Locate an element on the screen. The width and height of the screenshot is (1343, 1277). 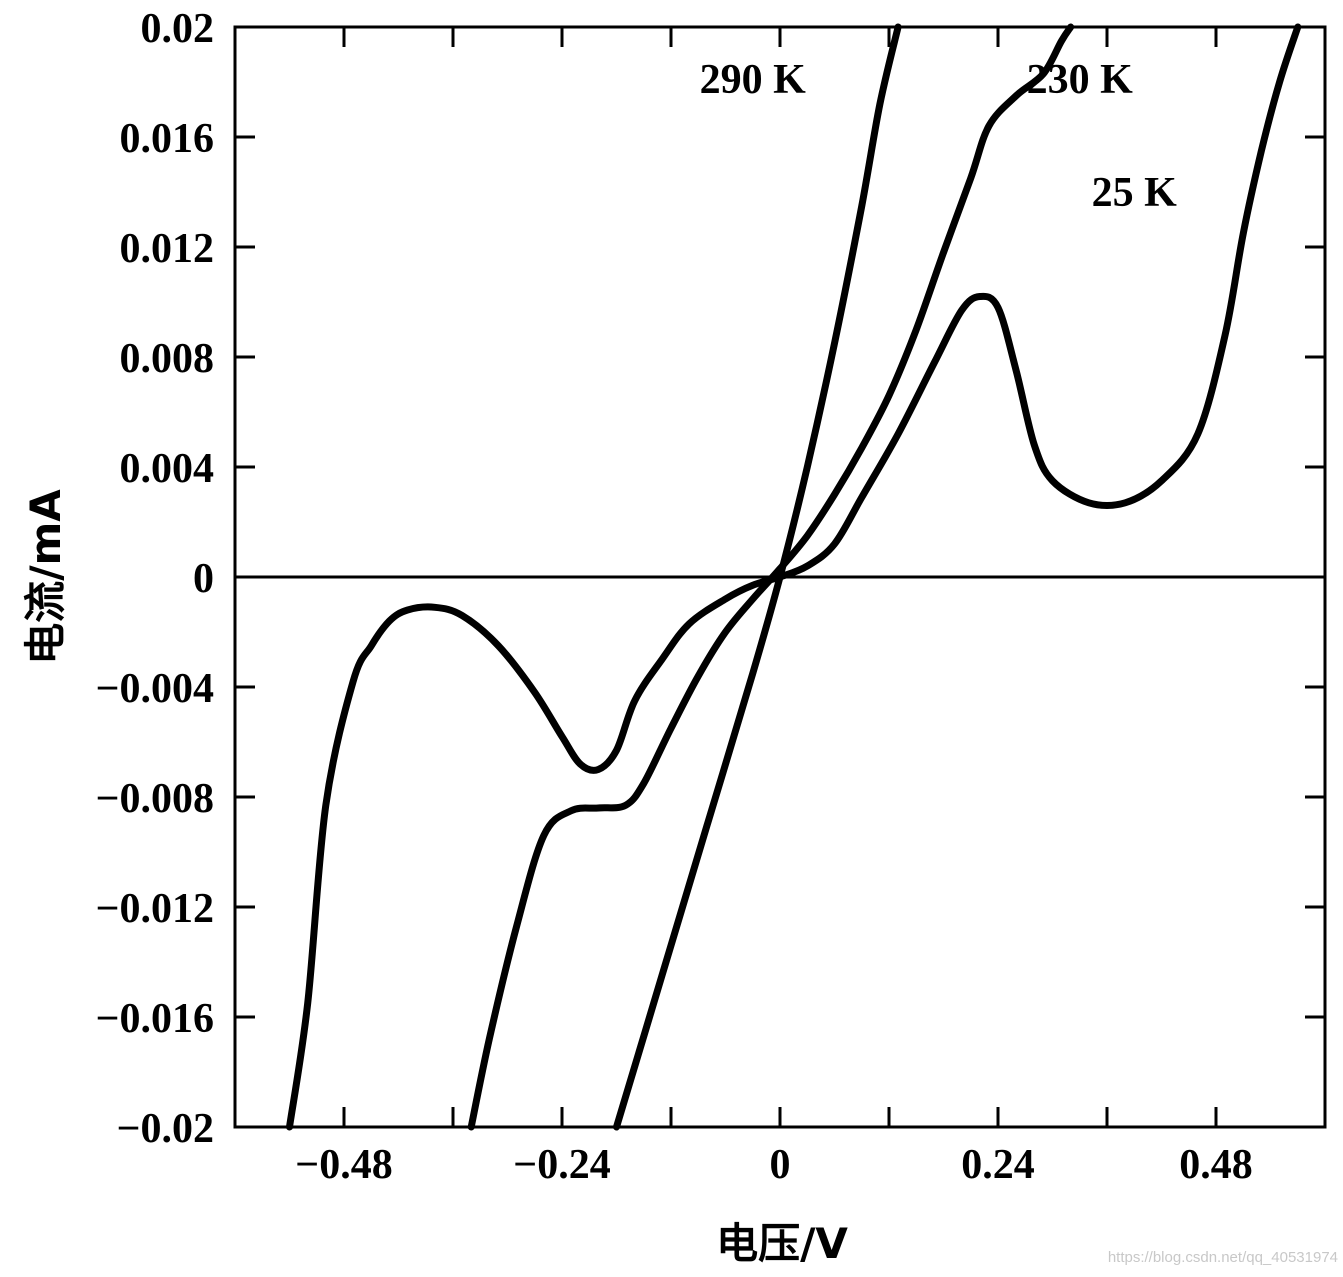
series-label: 290 K is located at coordinates (753, 80).